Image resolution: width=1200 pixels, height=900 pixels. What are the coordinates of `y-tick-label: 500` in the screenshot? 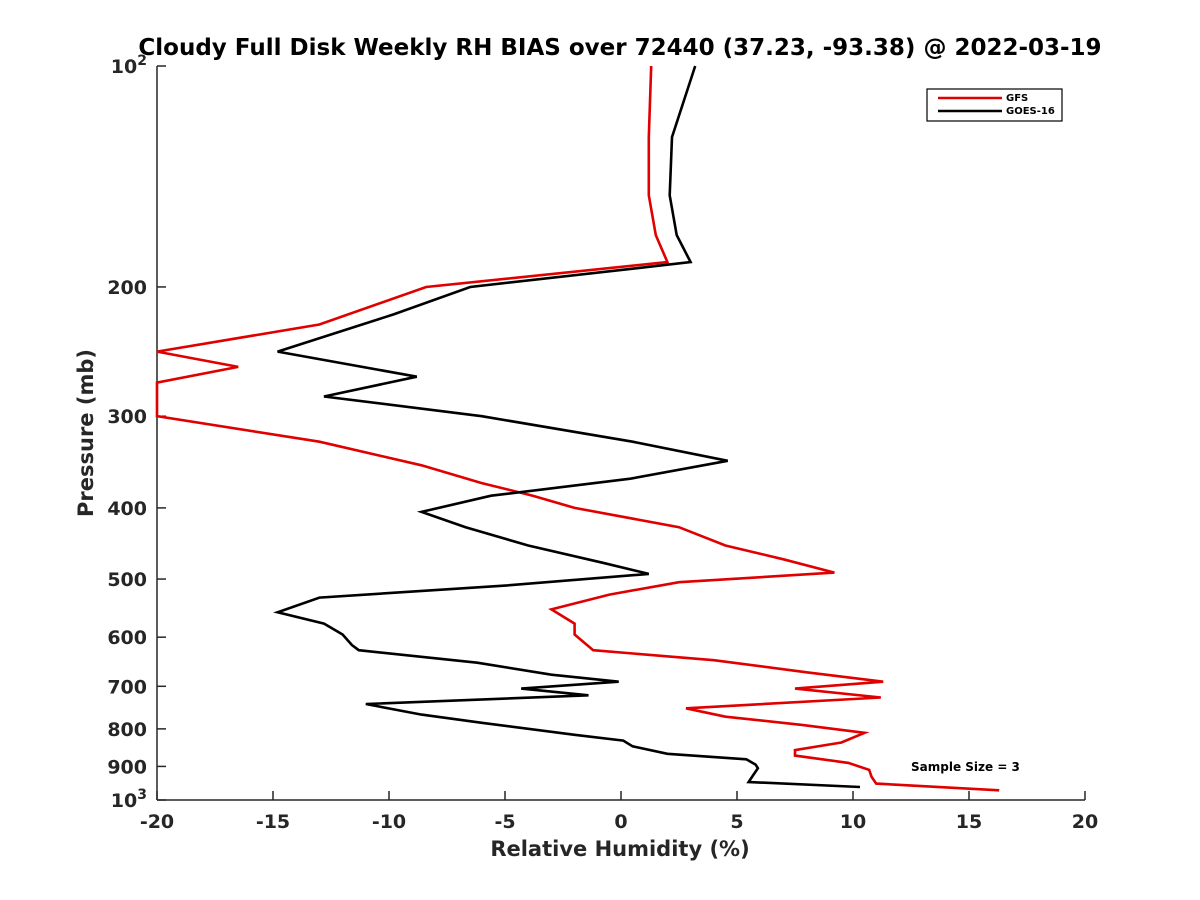 It's located at (127, 580).